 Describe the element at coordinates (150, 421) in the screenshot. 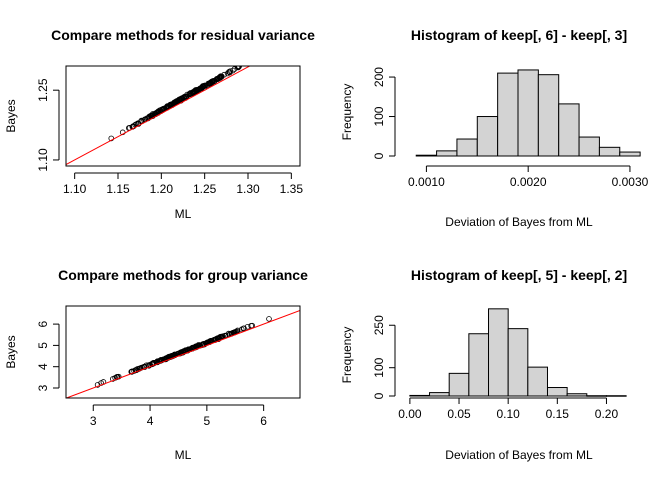

I see `x-tick-label: 4` at that location.